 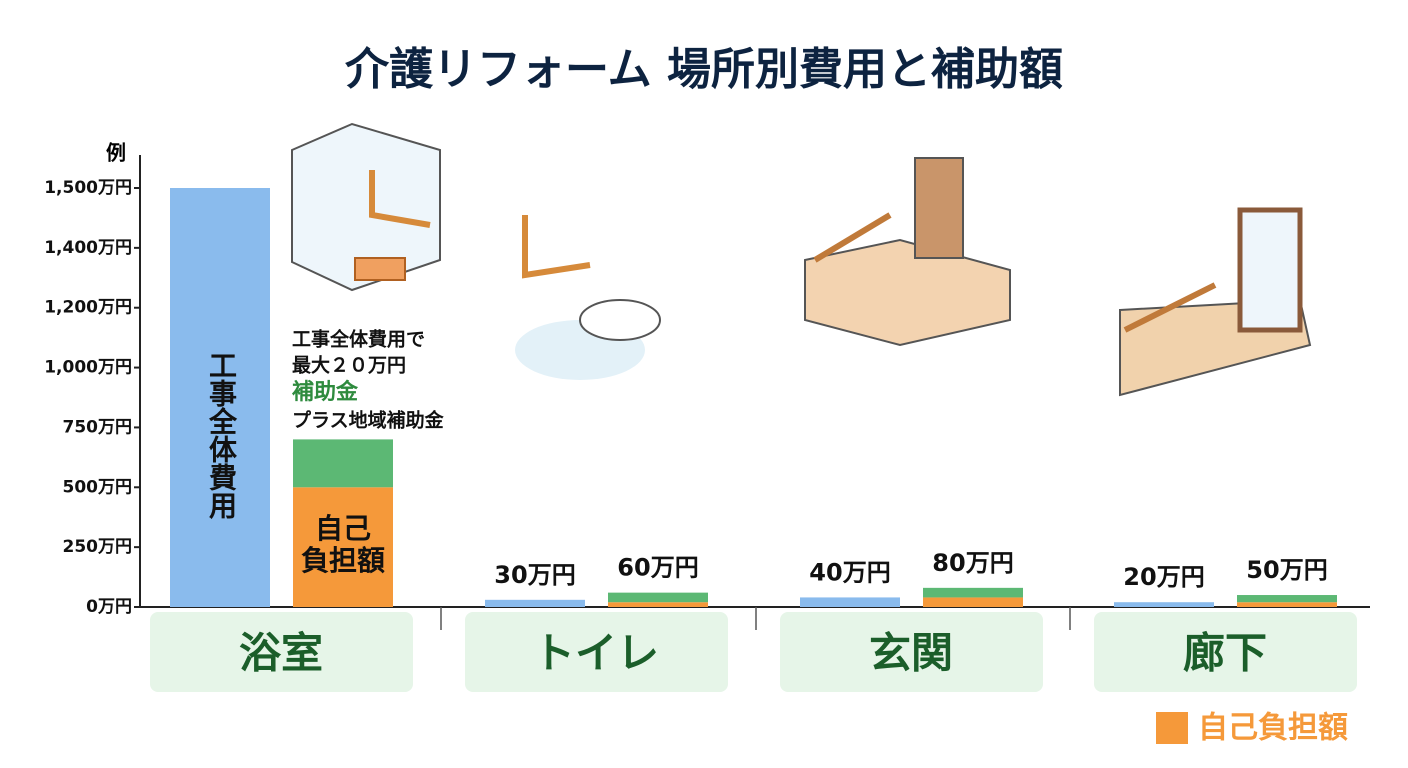 What do you see at coordinates (1286, 570) in the screenshot?
I see `stack-total-label: 50万円` at bounding box center [1286, 570].